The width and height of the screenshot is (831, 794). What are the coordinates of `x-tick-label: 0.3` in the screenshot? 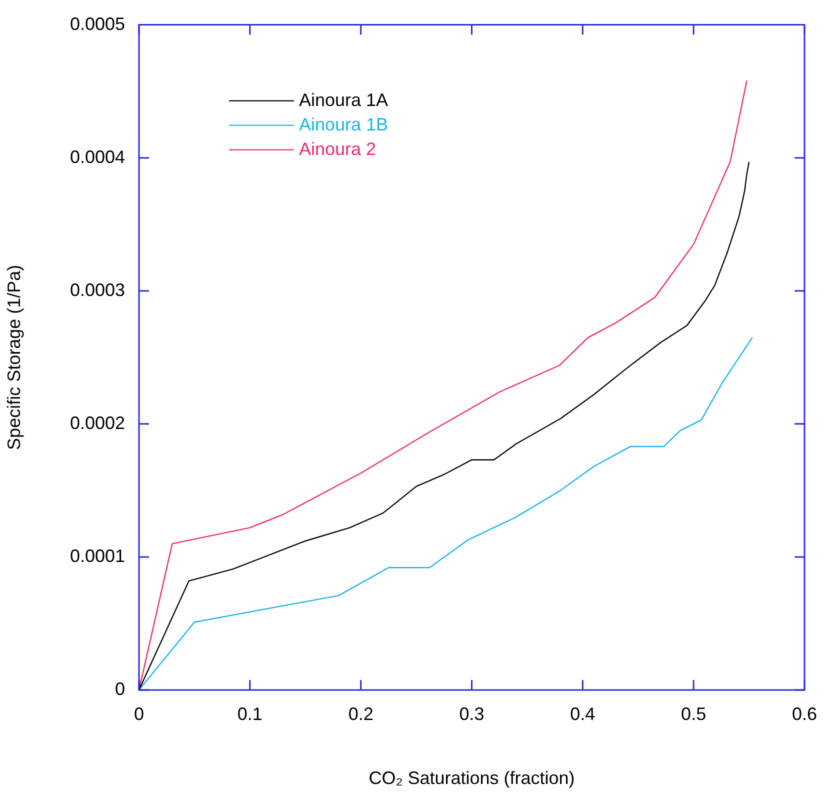 It's located at (471, 714).